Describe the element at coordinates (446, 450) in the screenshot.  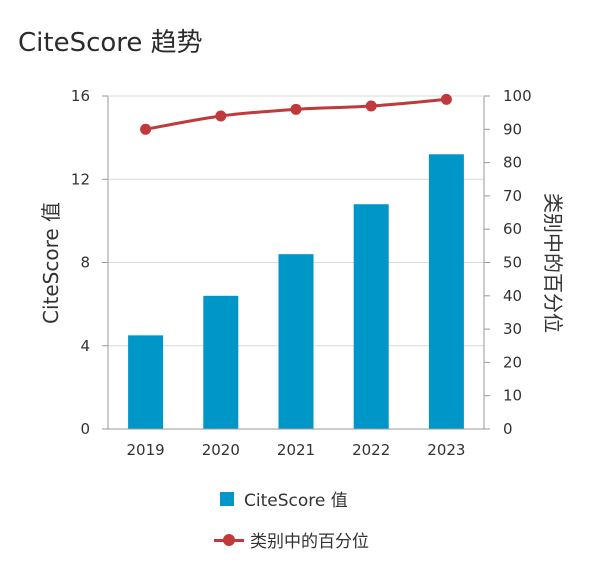
I see `x-tick-label: 2023` at that location.